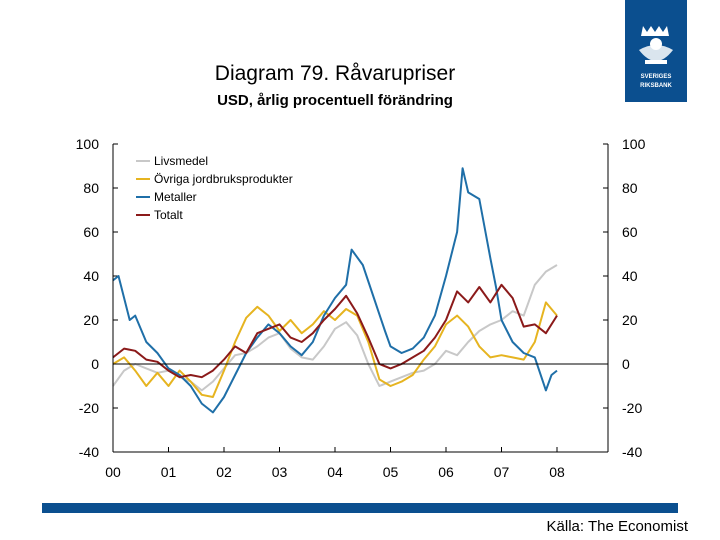 Image resolution: width=720 pixels, height=540 pixels. Describe the element at coordinates (91, 232) in the screenshot. I see `y-tick-label-left: 60` at that location.